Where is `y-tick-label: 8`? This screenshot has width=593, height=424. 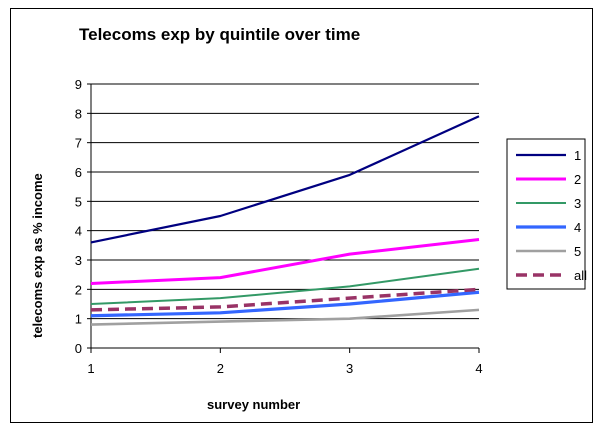
y-tick-label: 8 is located at coordinates (78, 113).